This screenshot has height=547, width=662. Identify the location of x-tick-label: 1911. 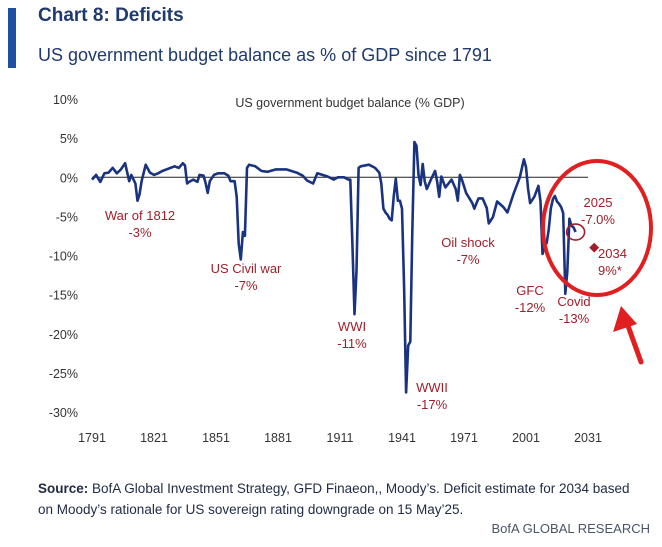
(340, 438).